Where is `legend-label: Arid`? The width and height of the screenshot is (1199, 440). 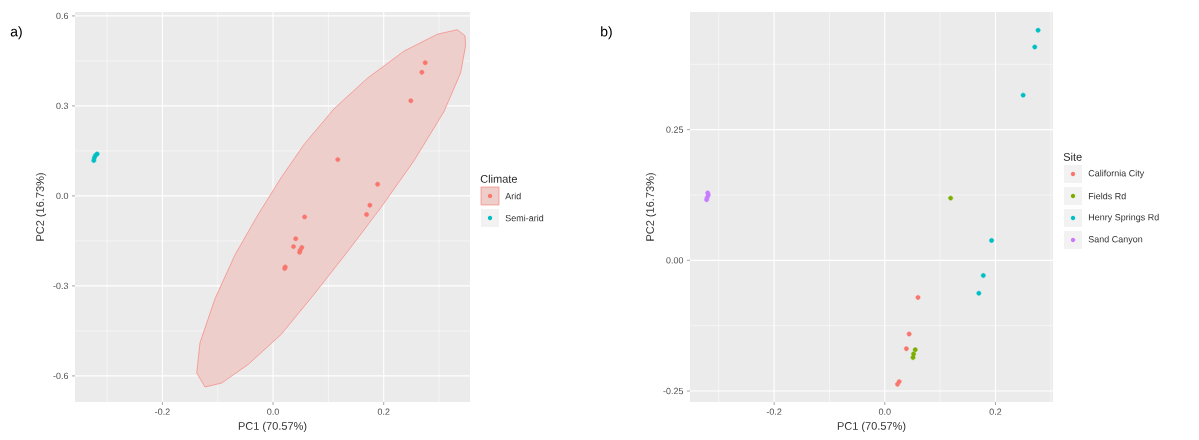 legend-label: Arid is located at coordinates (513, 196).